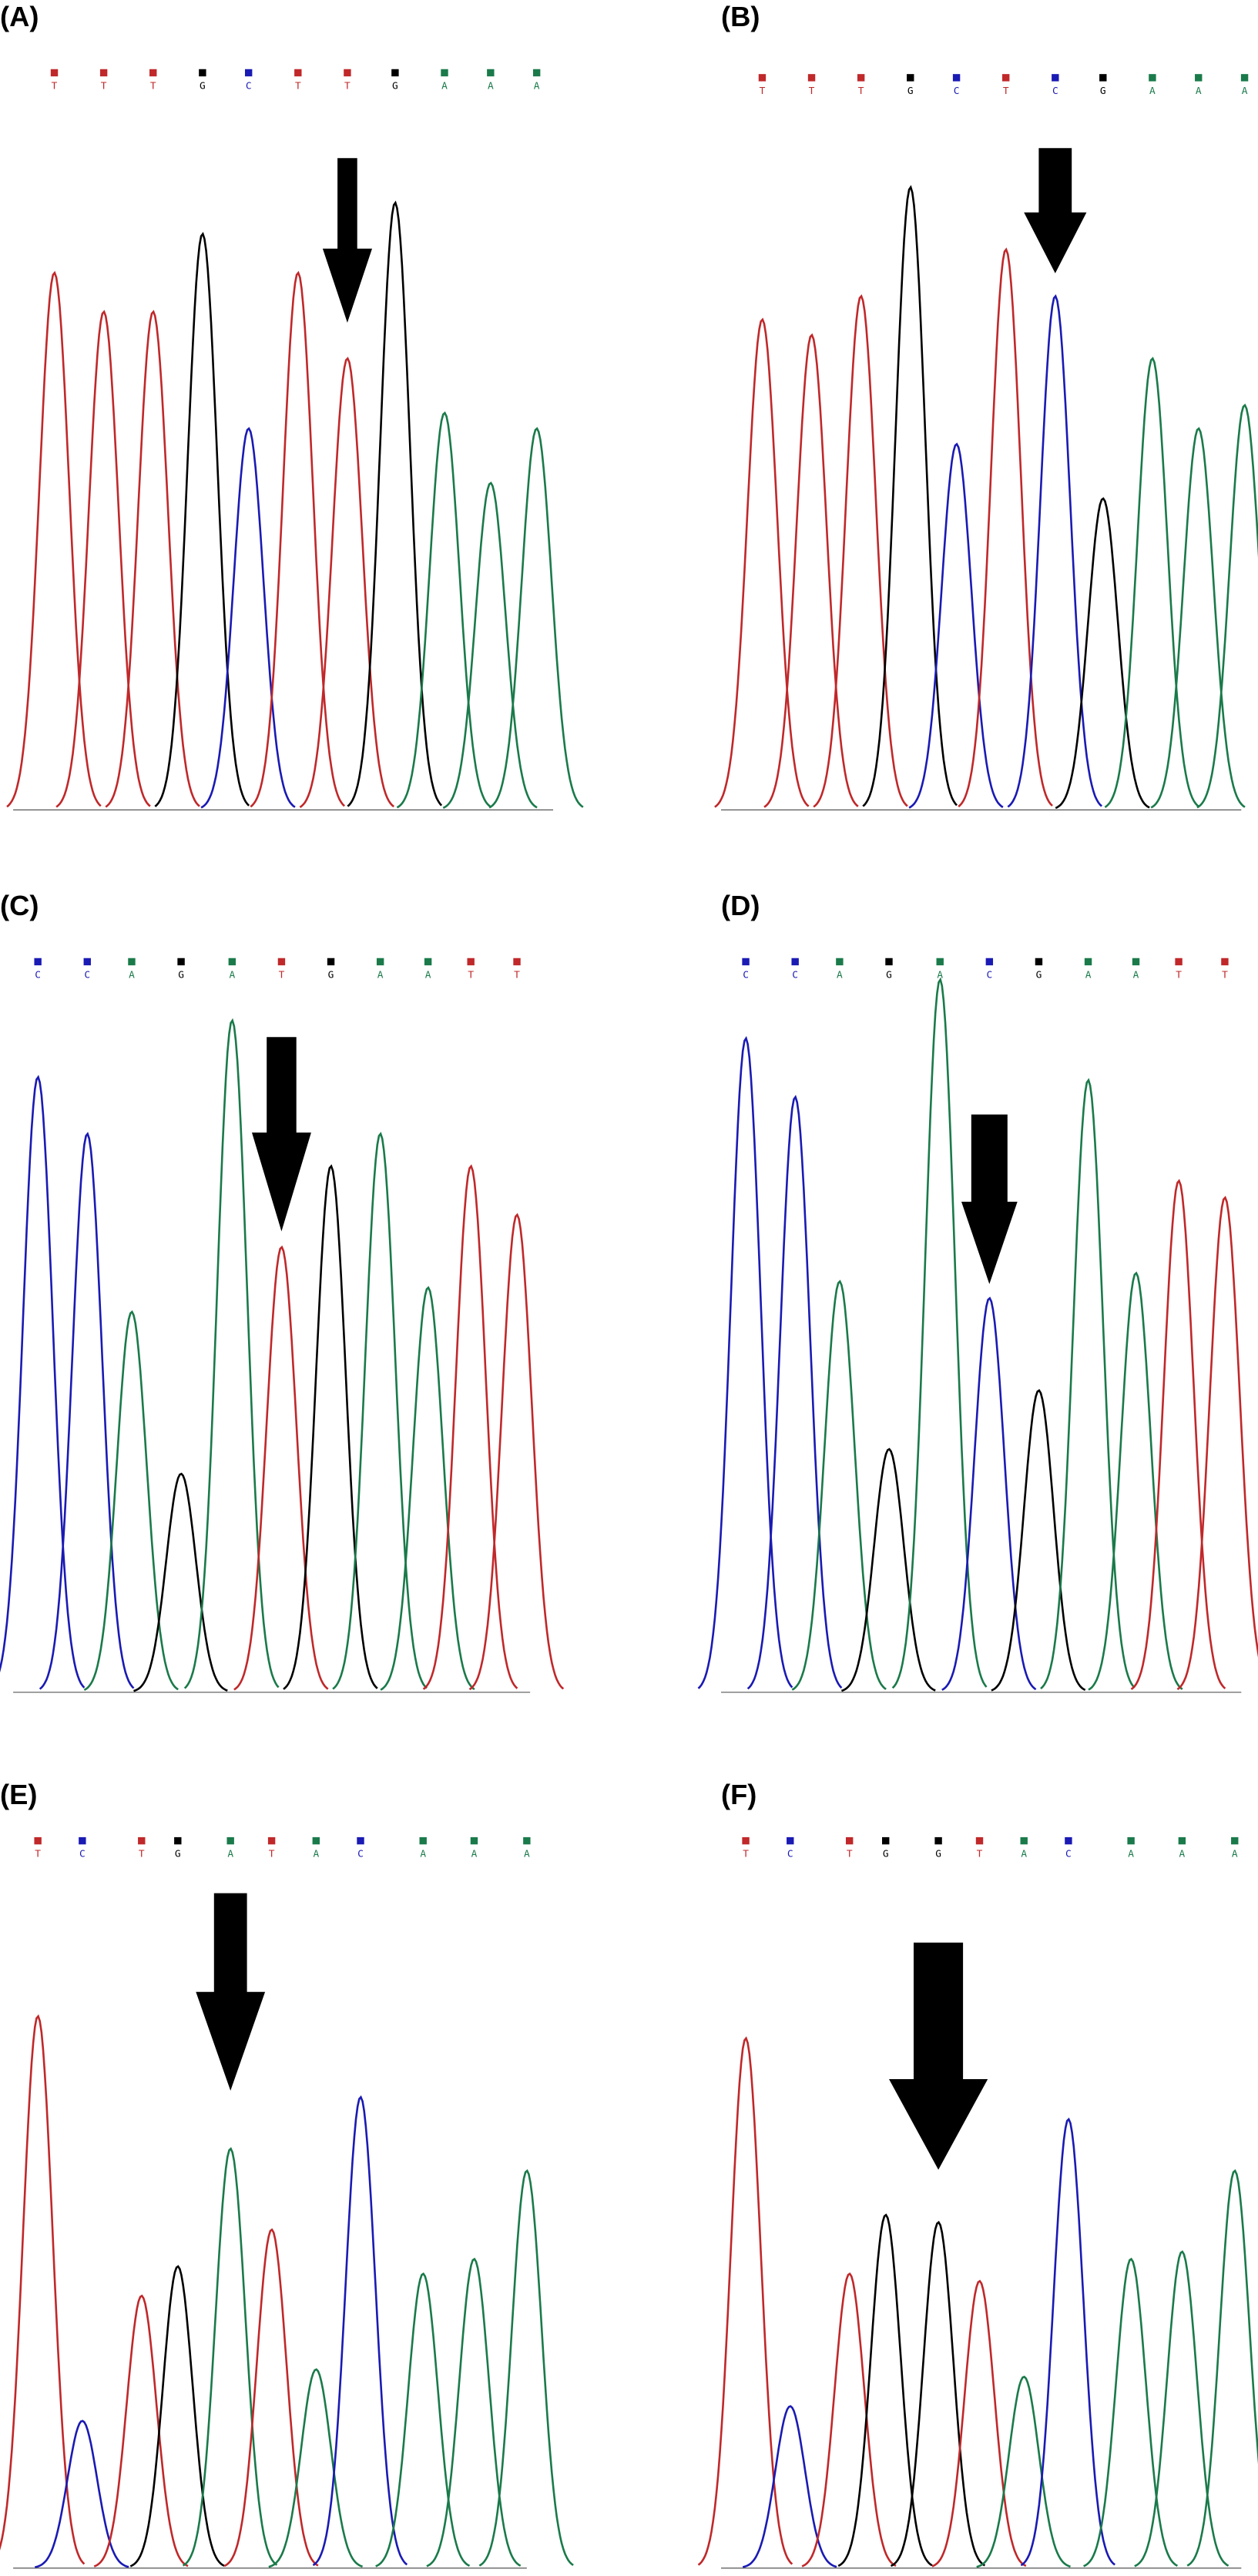  Describe the element at coordinates (977, 2174) in the screenshot. I see `panel-f: (F) T C T G G T A C A A A` at that location.